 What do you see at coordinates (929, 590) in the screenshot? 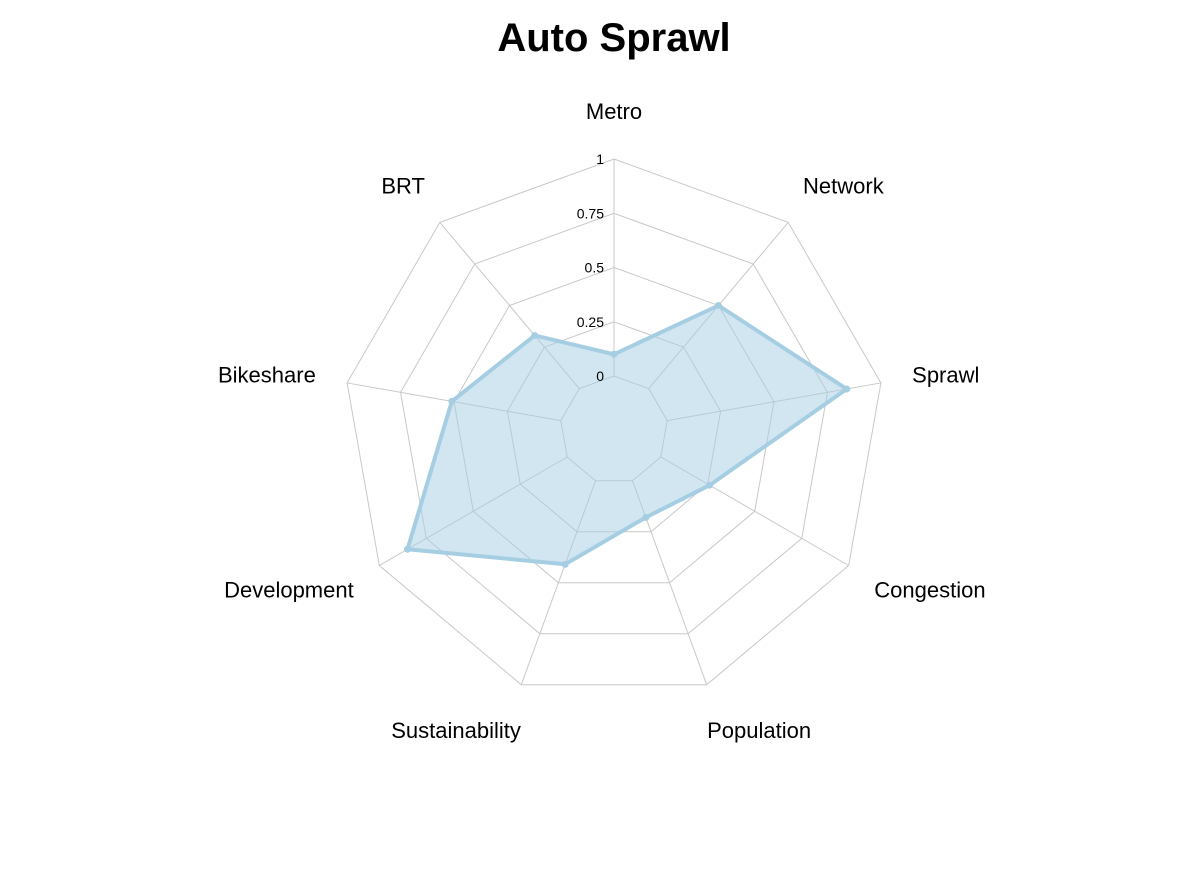
I see `axis-label-congestion: Congestion` at bounding box center [929, 590].